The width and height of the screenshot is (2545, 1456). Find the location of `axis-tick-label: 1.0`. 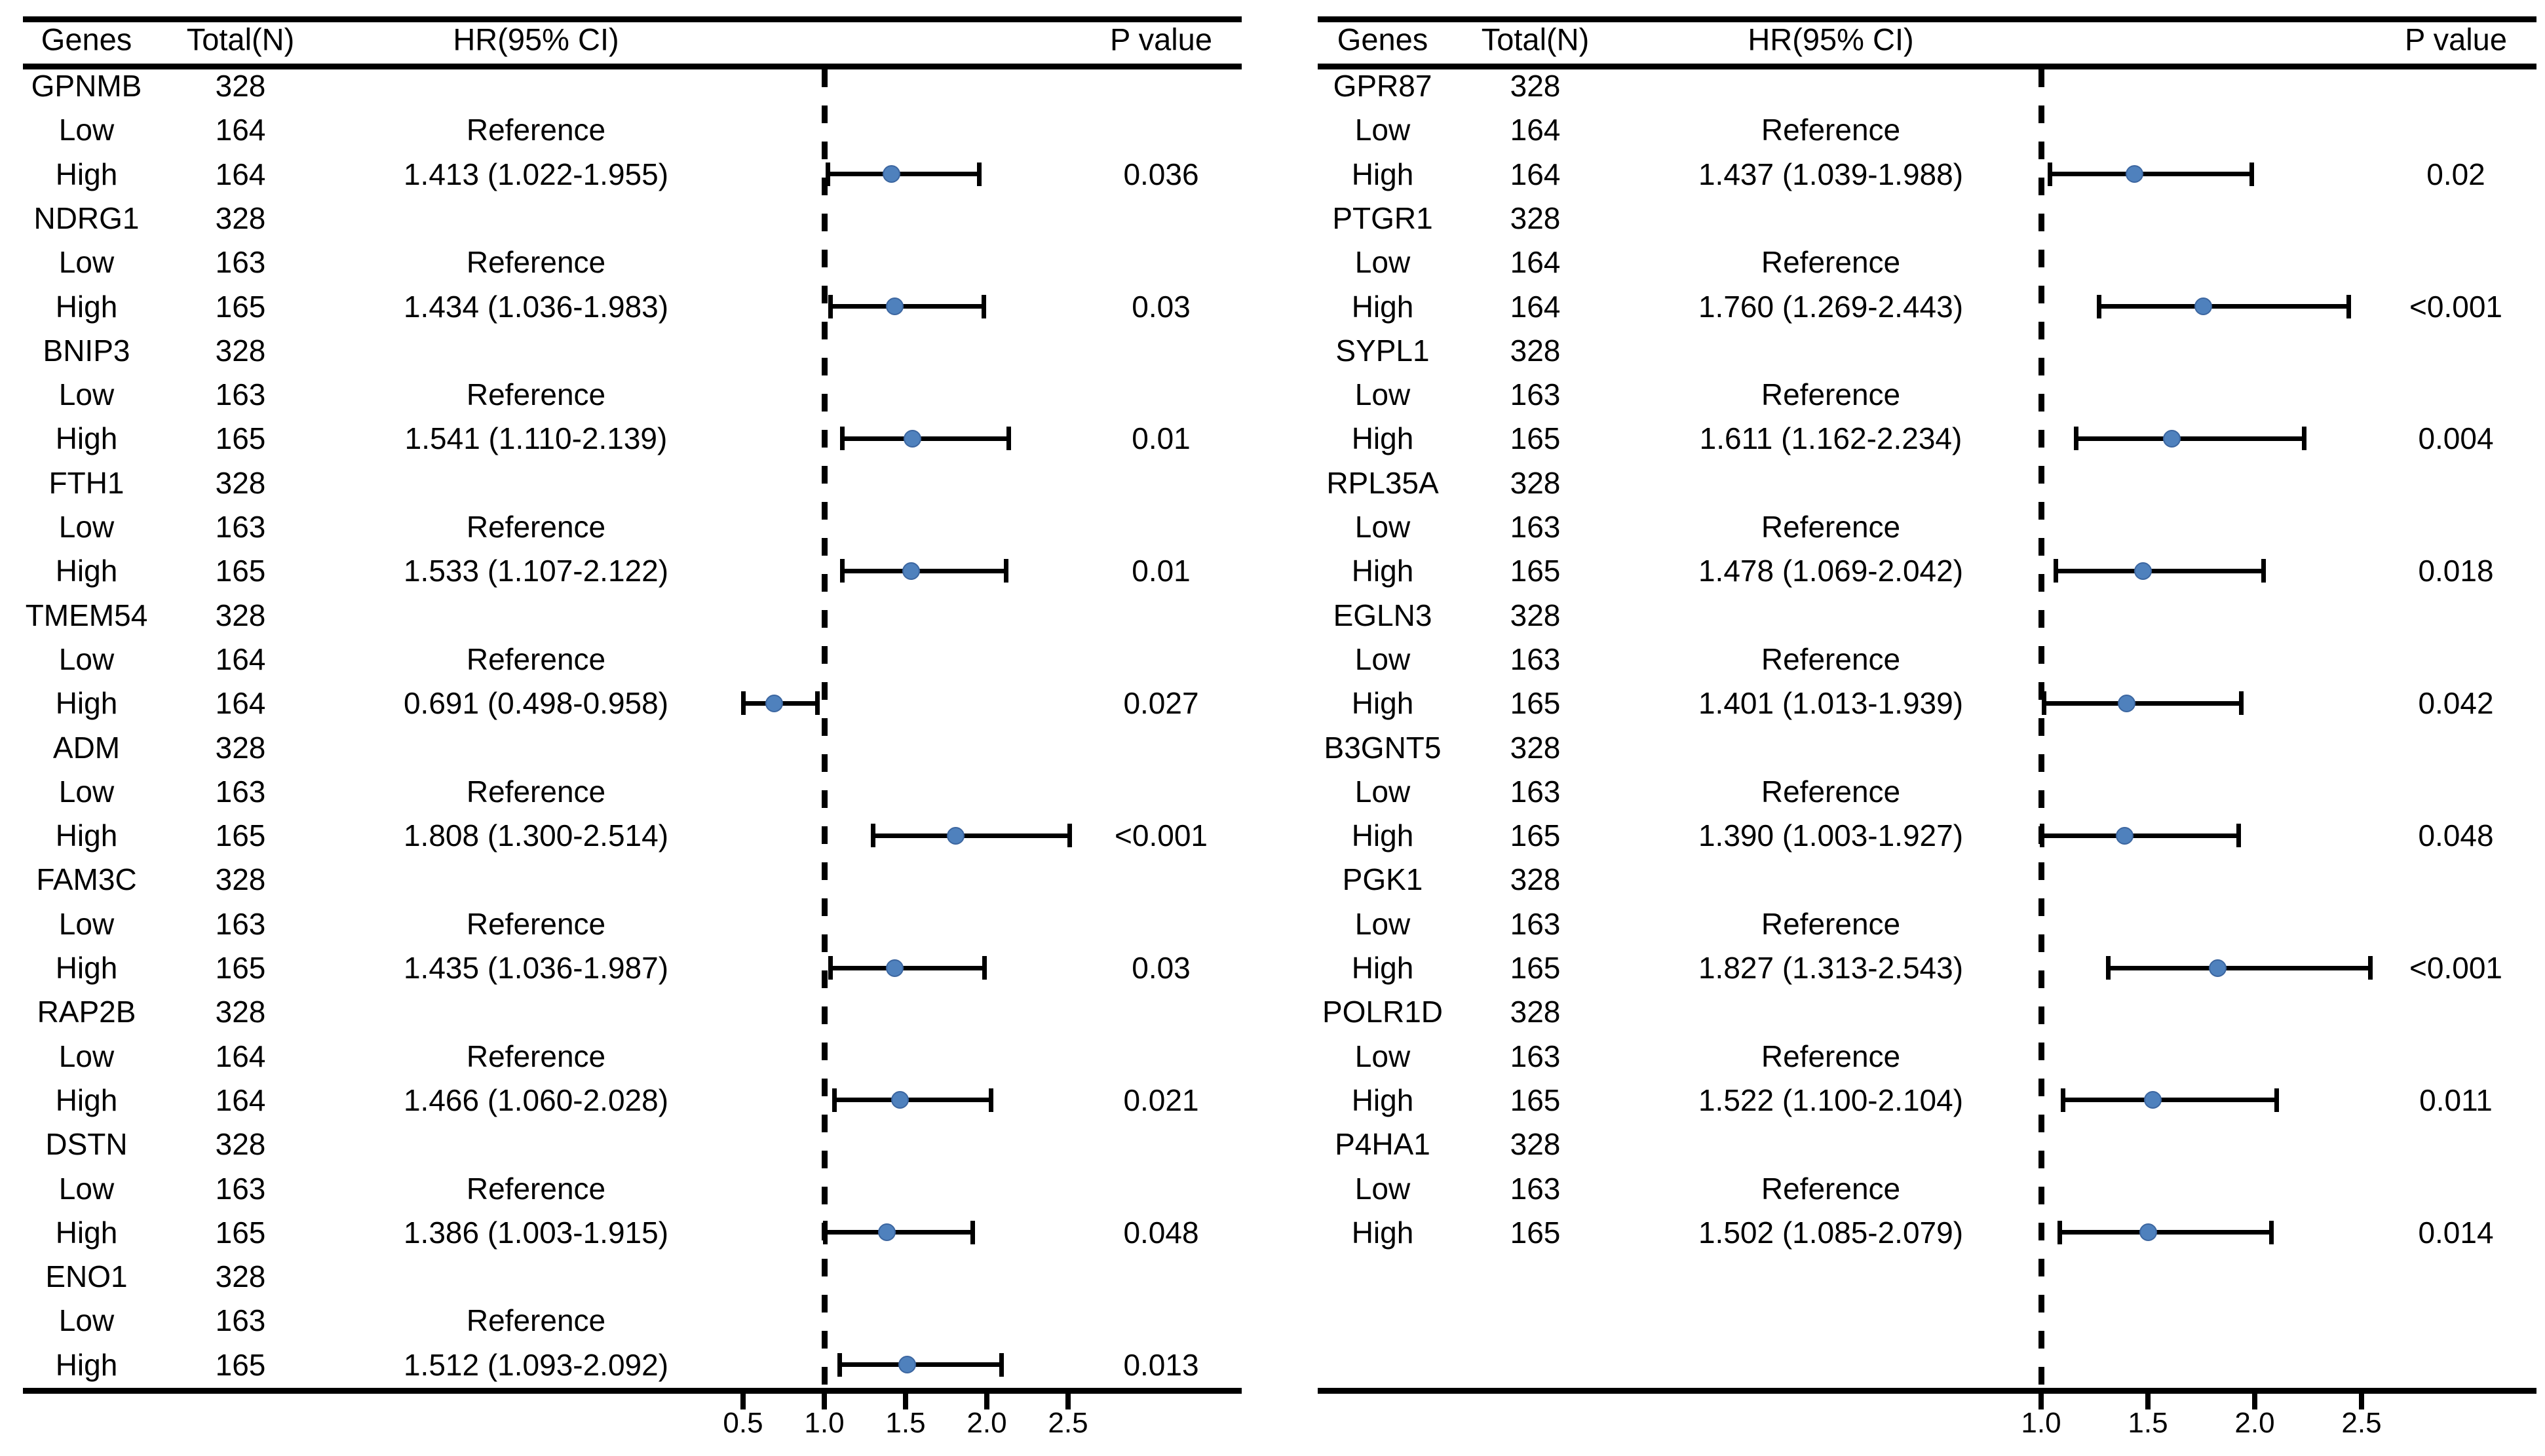

axis-tick-label: 1.0 is located at coordinates (825, 1423).